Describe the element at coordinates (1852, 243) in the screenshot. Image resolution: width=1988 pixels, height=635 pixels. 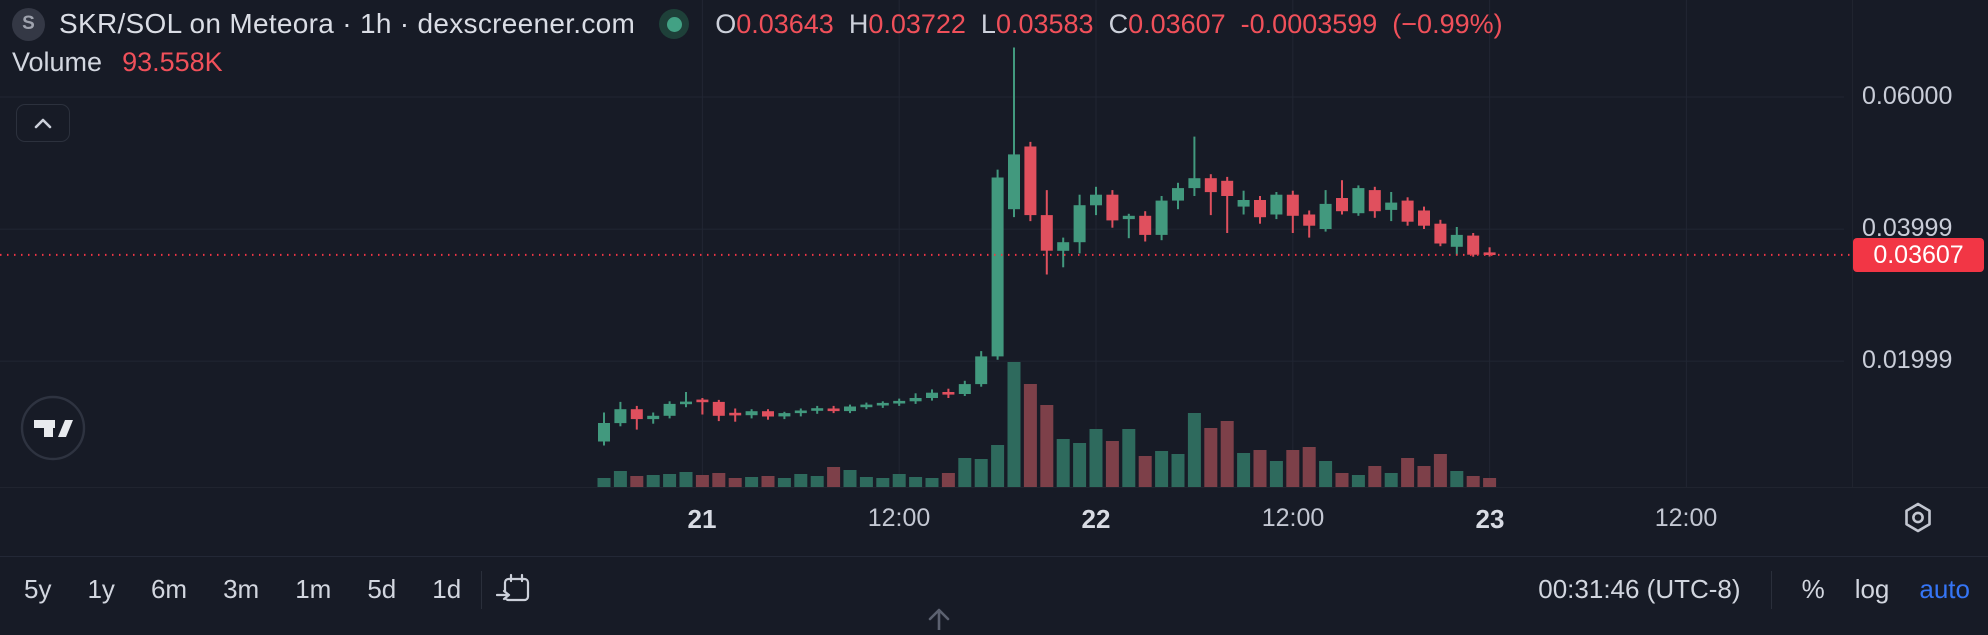
I see `price-axis-separator` at that location.